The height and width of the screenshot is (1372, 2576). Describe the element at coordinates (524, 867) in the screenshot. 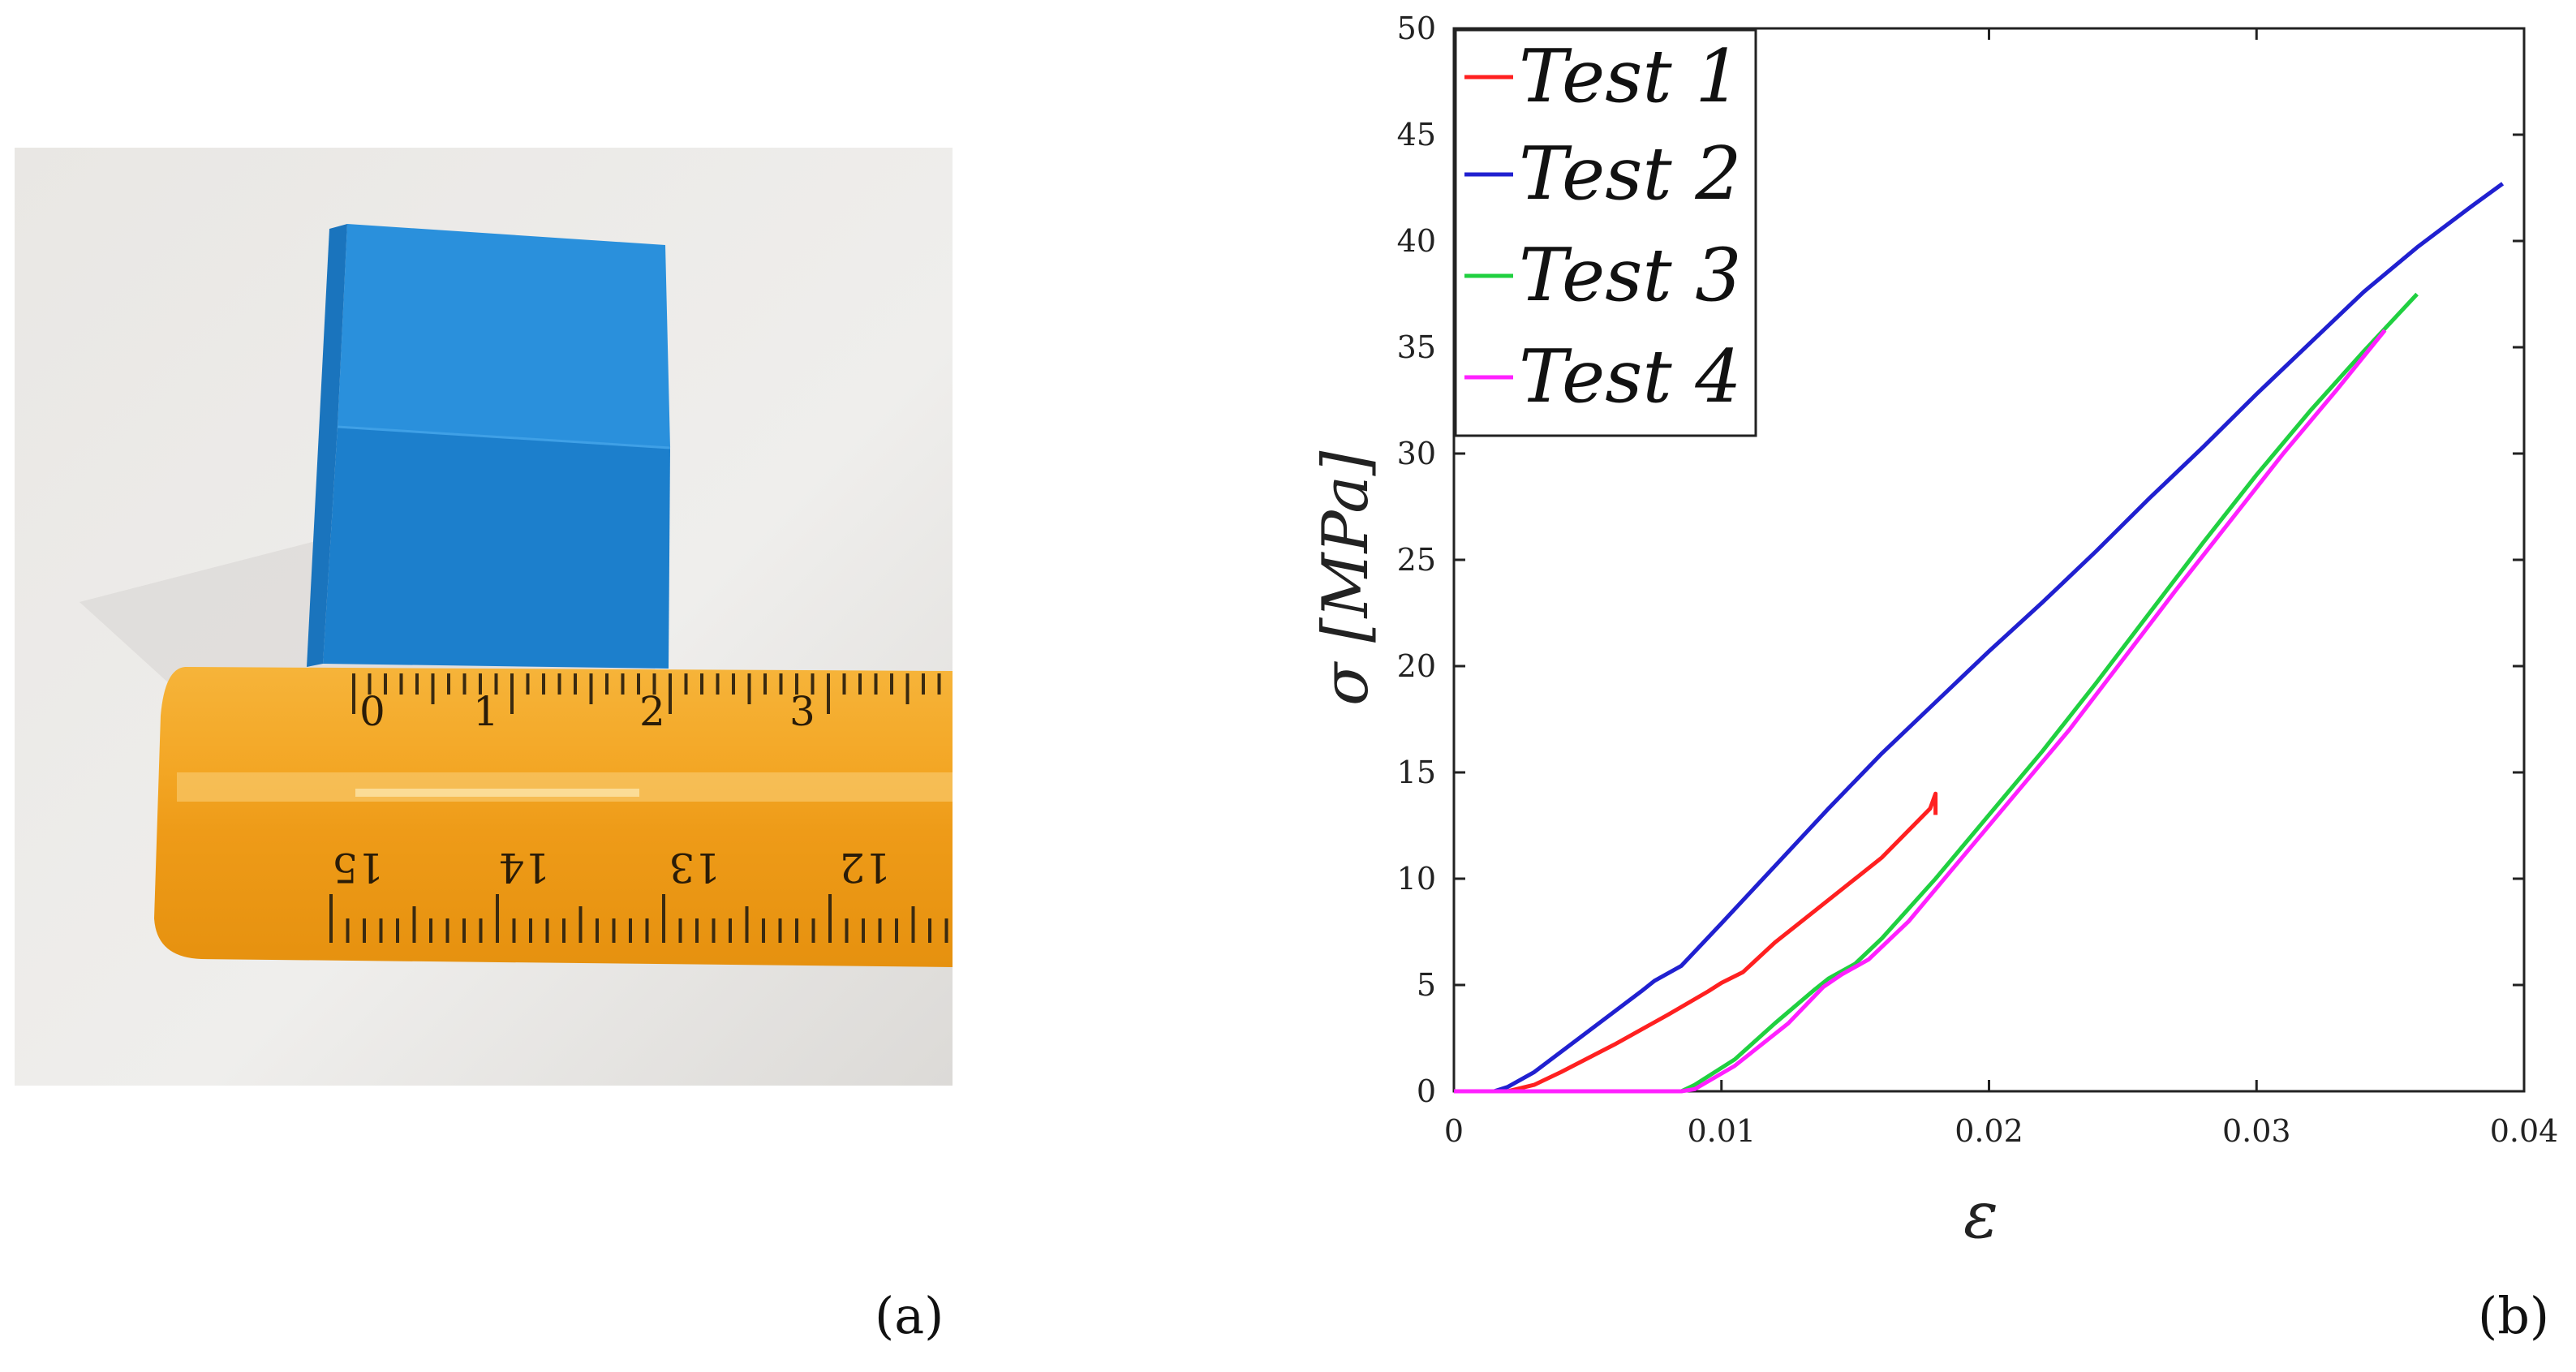

I see `ruler-number-14: 14` at that location.